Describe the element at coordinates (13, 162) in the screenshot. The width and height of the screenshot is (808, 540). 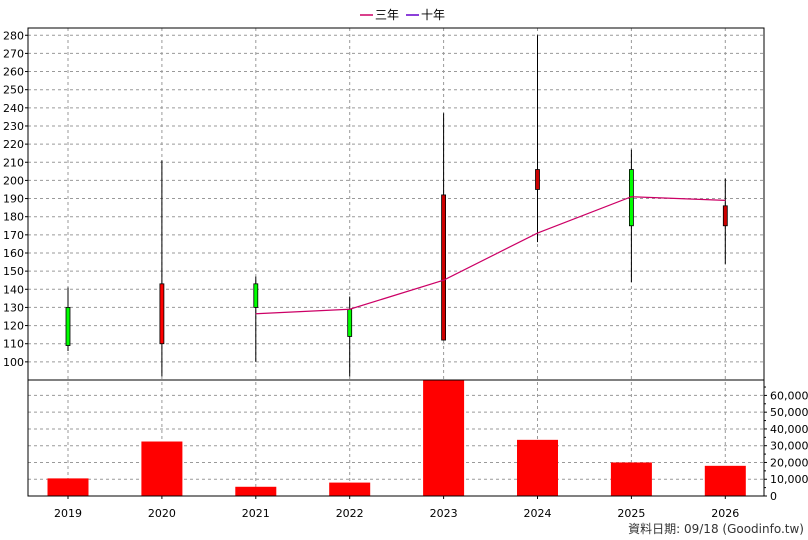
I see `price-tick-label: 210` at that location.